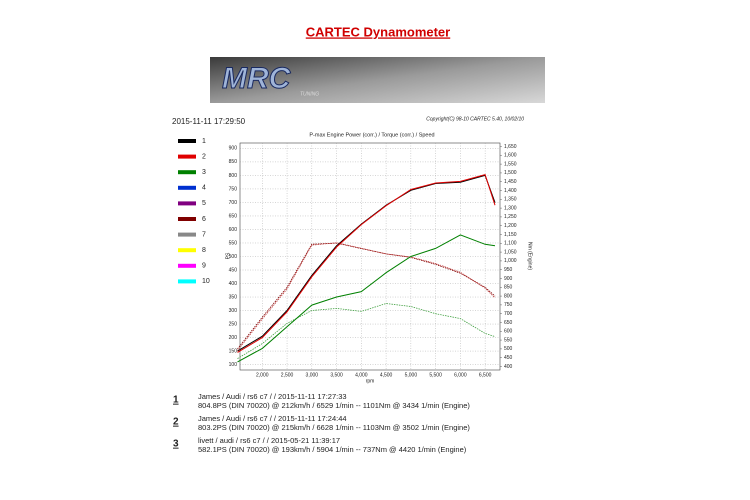 The image size is (750, 500). What do you see at coordinates (176, 444) in the screenshot?
I see `result-index: 3` at bounding box center [176, 444].